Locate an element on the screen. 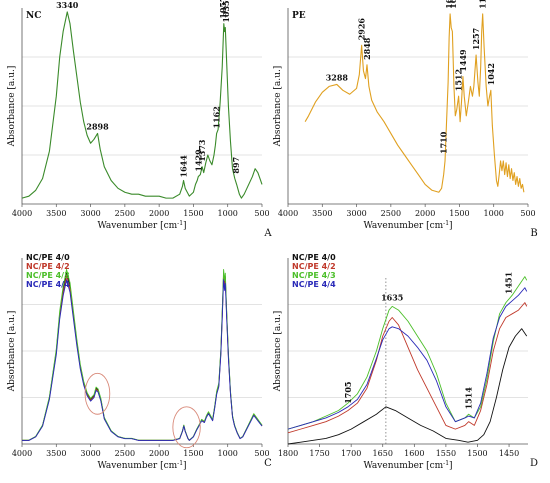  peak-label: 1035 is located at coordinates (226, 11).